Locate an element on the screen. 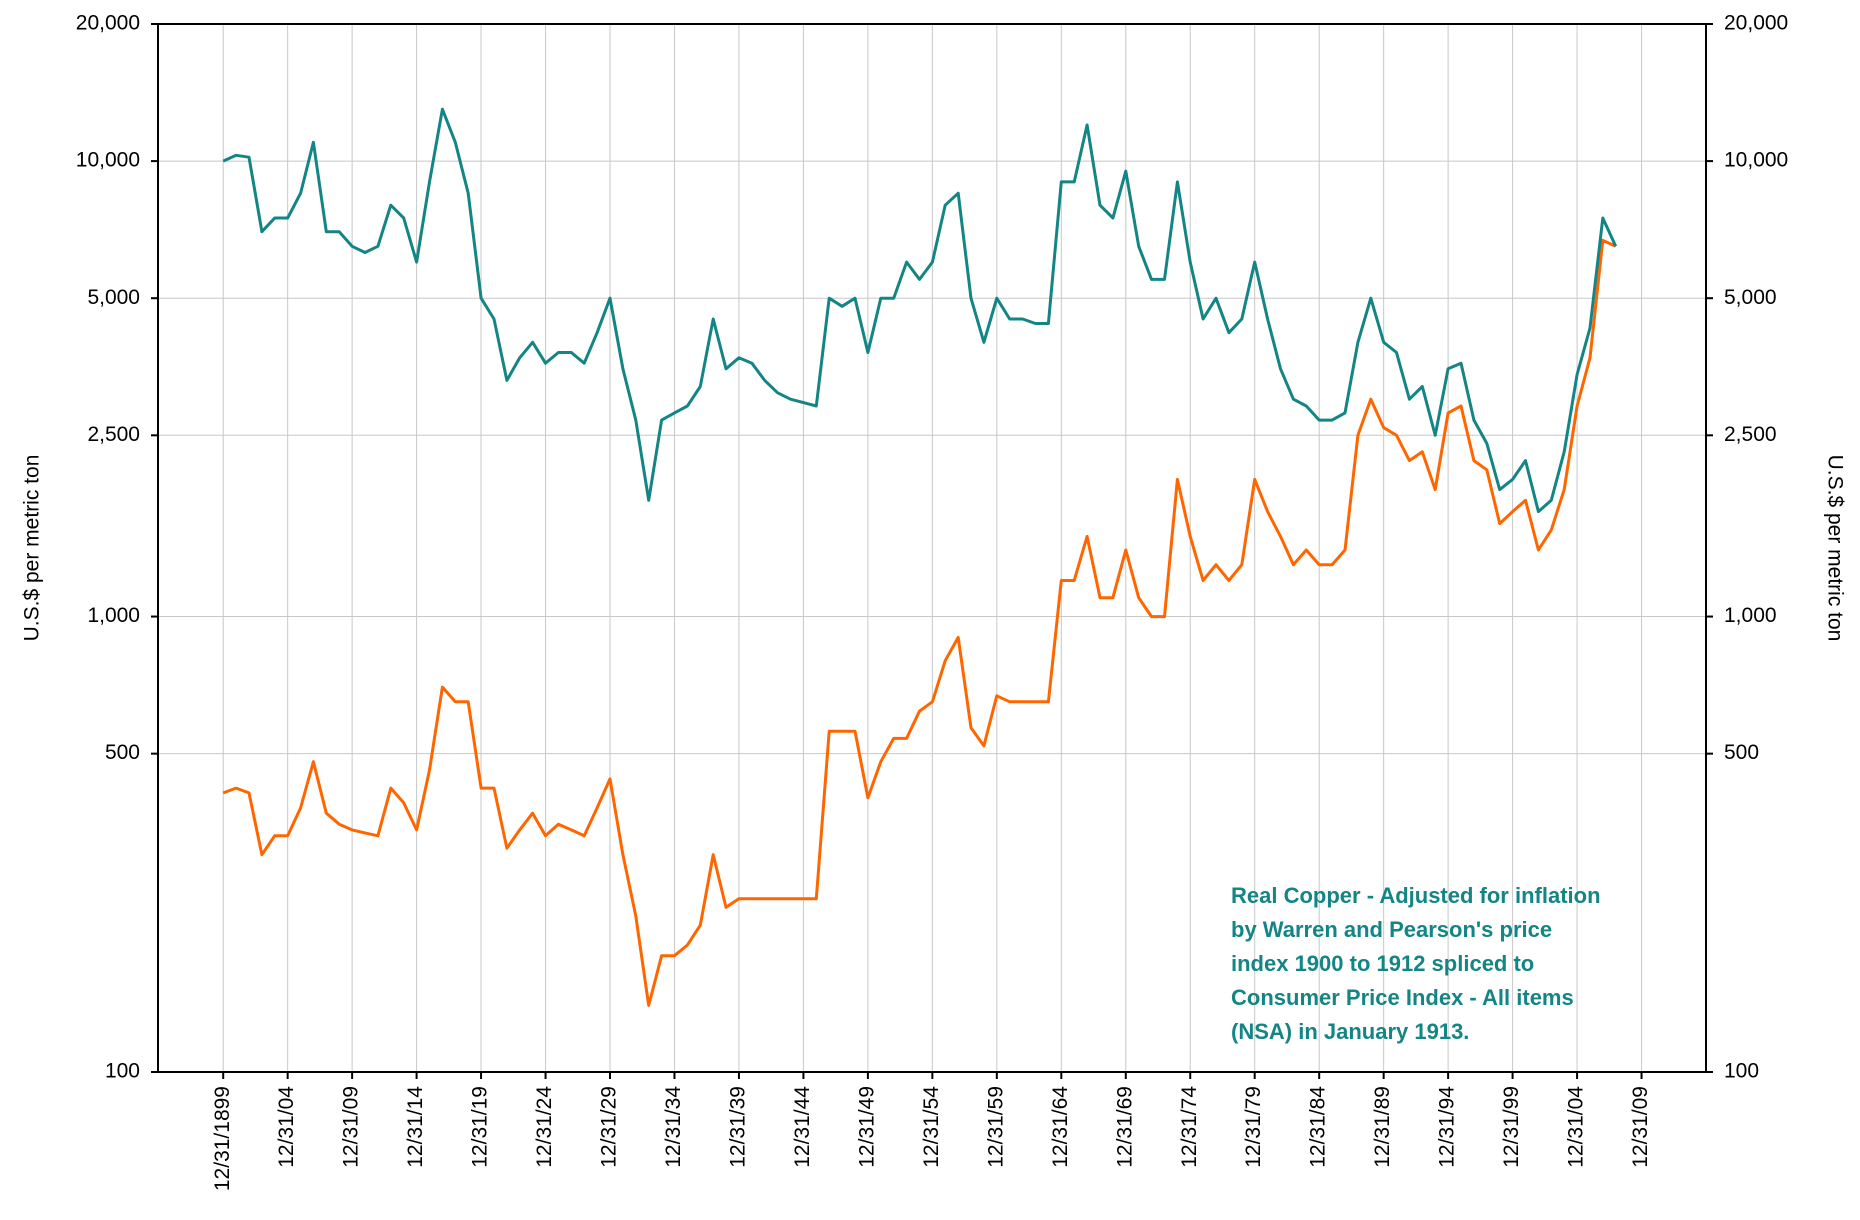 This screenshot has height=1220, width=1860. x-tick-label: 12/31/44 is located at coordinates (802, 1127).